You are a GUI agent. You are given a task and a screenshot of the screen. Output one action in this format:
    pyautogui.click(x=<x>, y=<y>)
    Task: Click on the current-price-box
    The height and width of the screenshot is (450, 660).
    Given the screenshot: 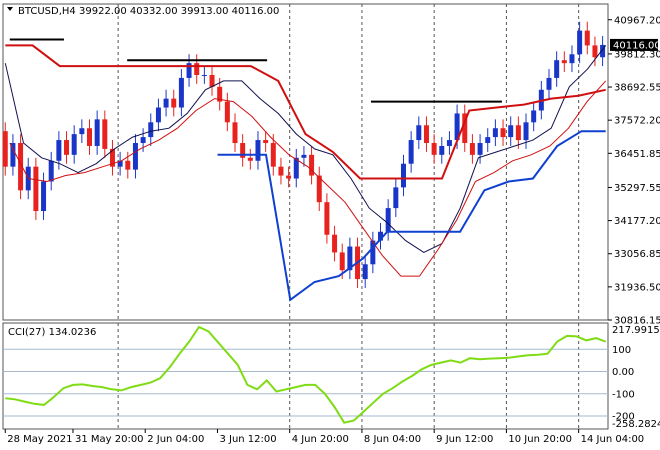 What is the action you would take?
    pyautogui.click(x=634, y=44)
    